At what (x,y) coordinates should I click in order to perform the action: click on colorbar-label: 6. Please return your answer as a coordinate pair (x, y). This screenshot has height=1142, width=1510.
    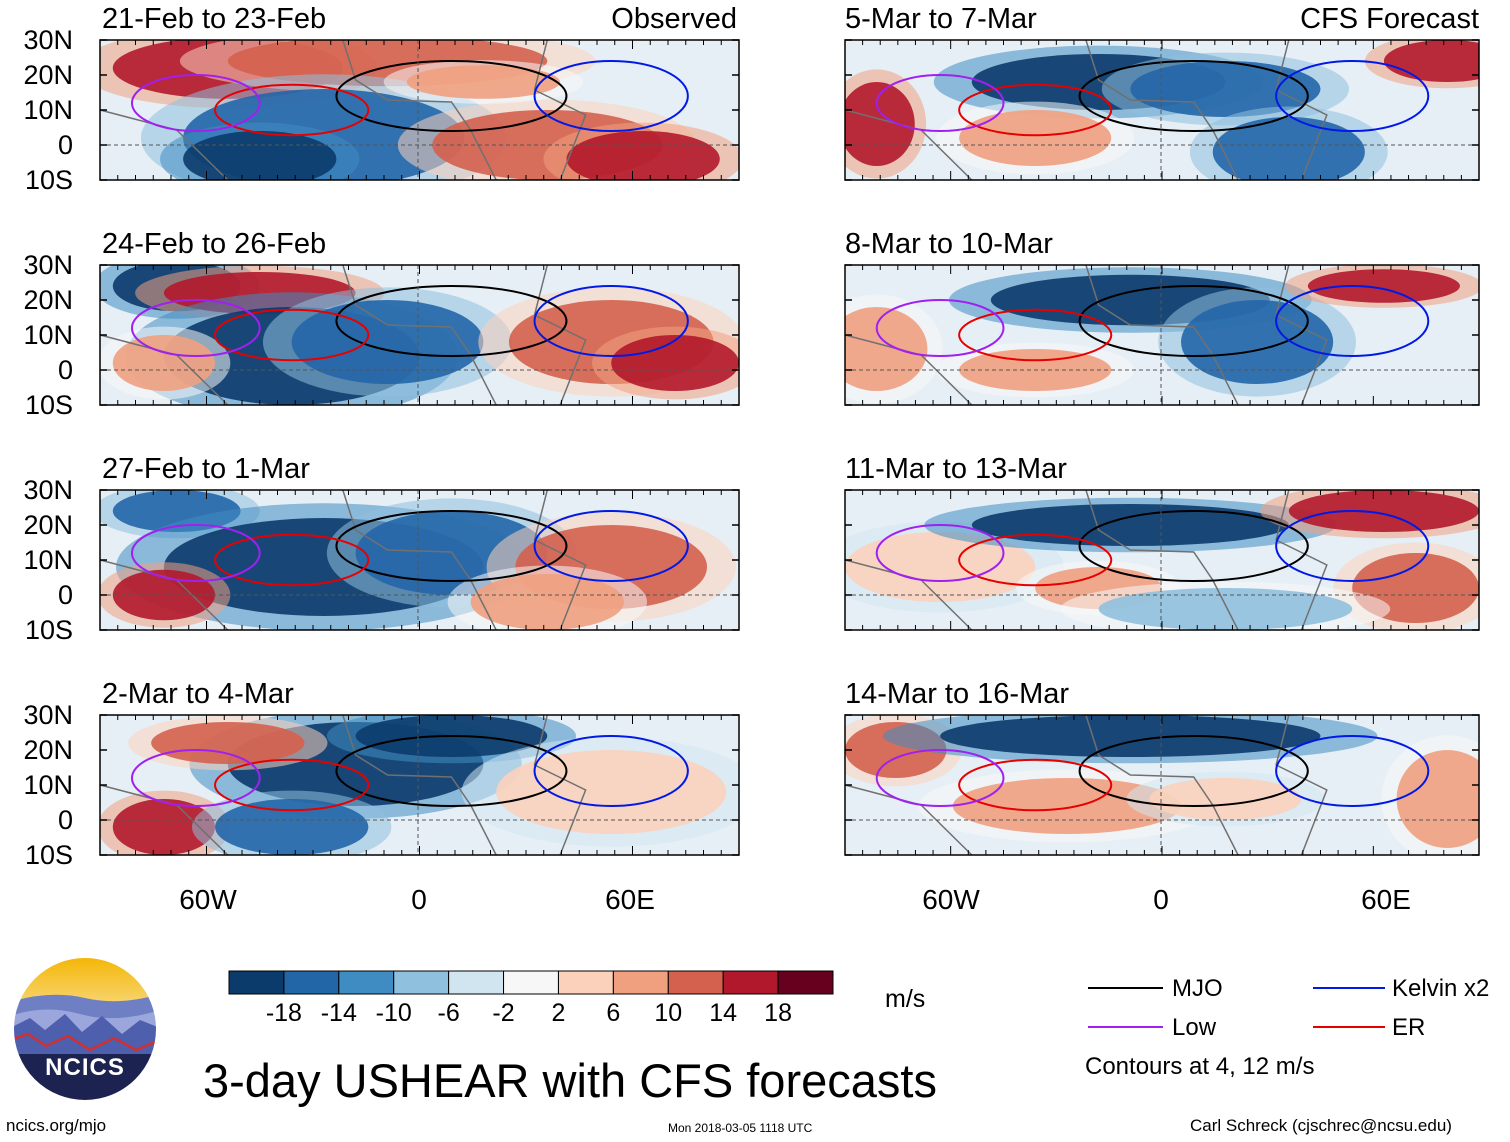
    Looking at the image, I should click on (613, 1013).